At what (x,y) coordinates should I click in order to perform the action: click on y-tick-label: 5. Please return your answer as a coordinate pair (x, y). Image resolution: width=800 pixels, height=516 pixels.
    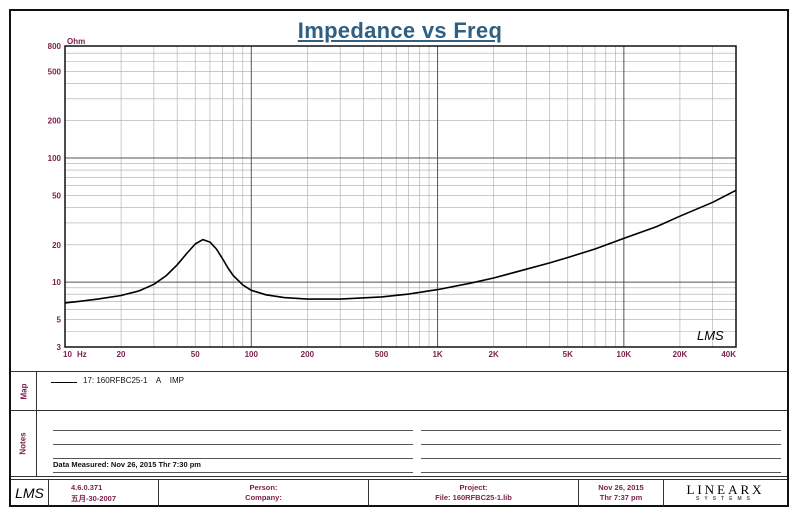
    Looking at the image, I should click on (59, 319).